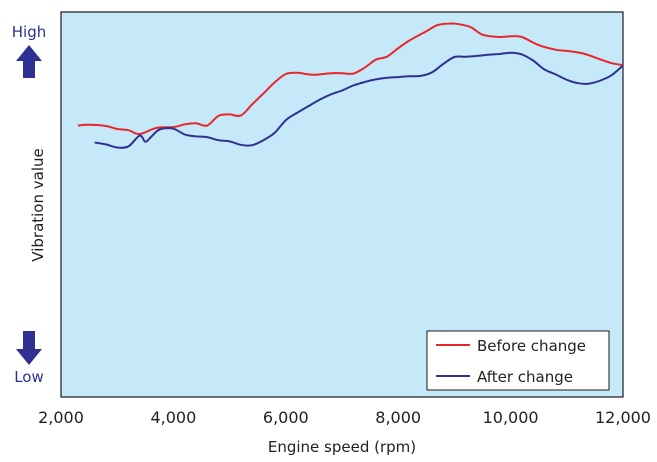  I want to click on legend: Before change After change, so click(518, 360).